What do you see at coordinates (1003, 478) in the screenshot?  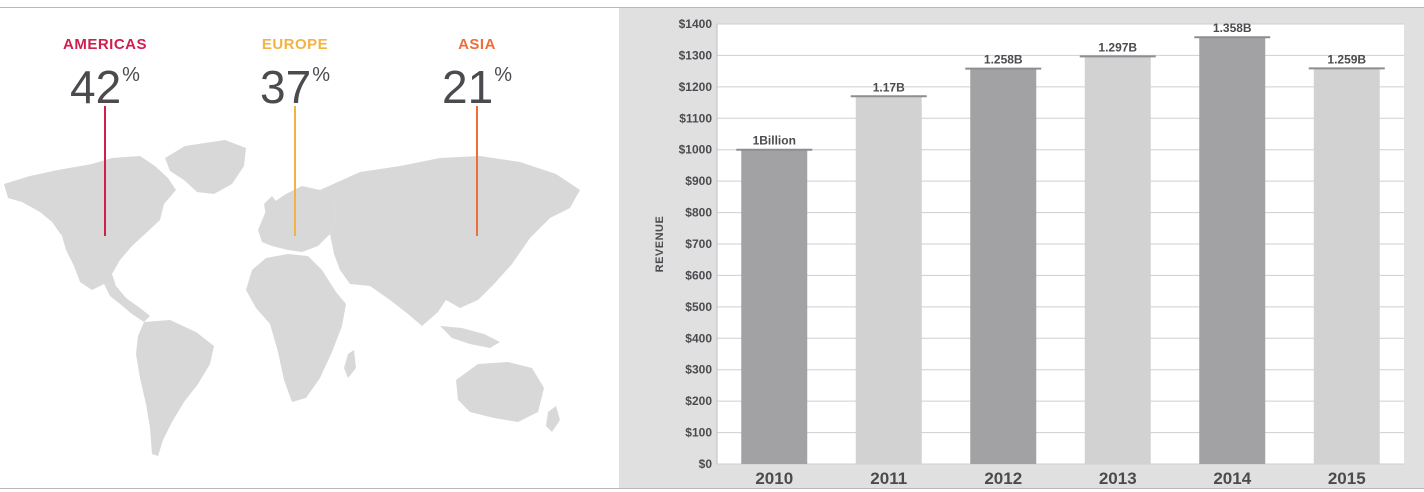 I see `x-tick-label: 2012` at bounding box center [1003, 478].